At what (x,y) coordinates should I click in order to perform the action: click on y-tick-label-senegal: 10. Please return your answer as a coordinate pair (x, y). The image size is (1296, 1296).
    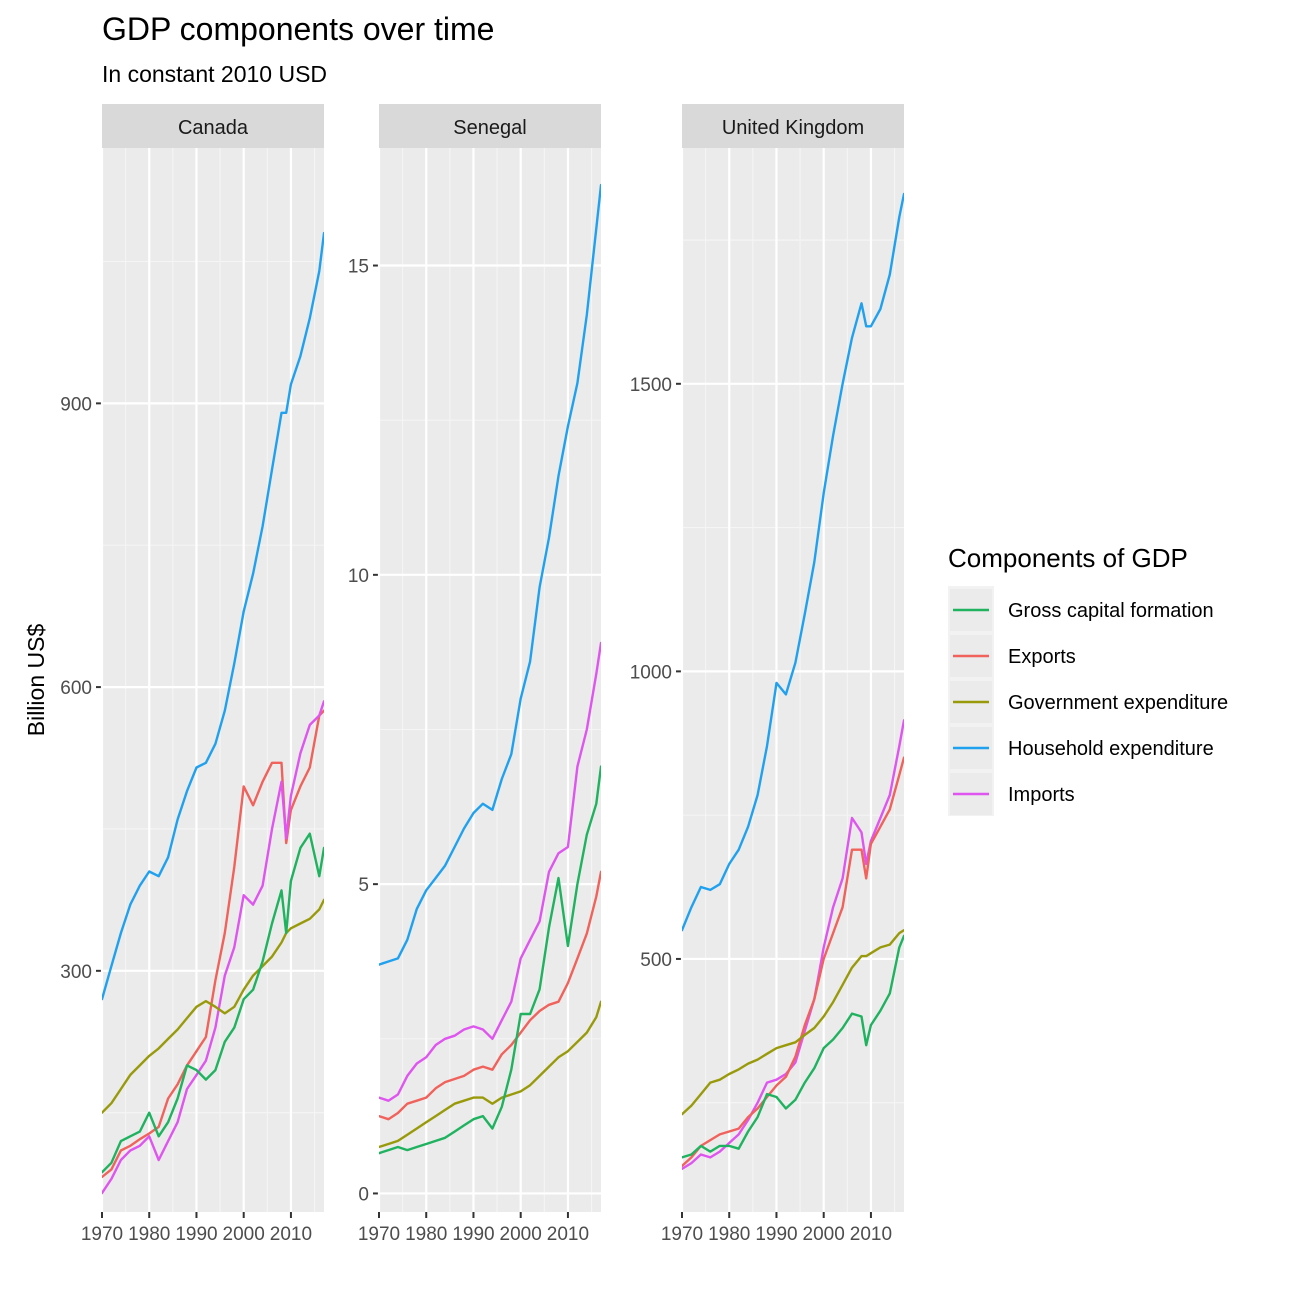
    Looking at the image, I should click on (358, 576).